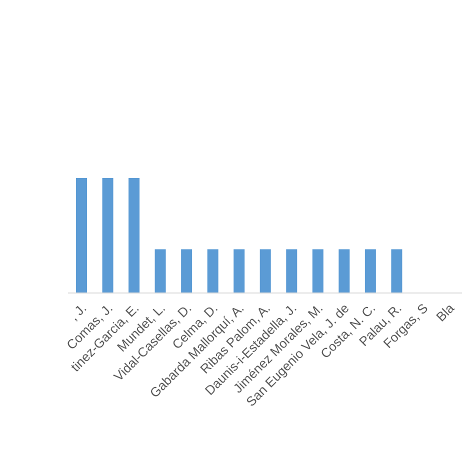 The height and width of the screenshot is (474, 474). I want to click on x-tick-label: Bla, so click(445, 312).